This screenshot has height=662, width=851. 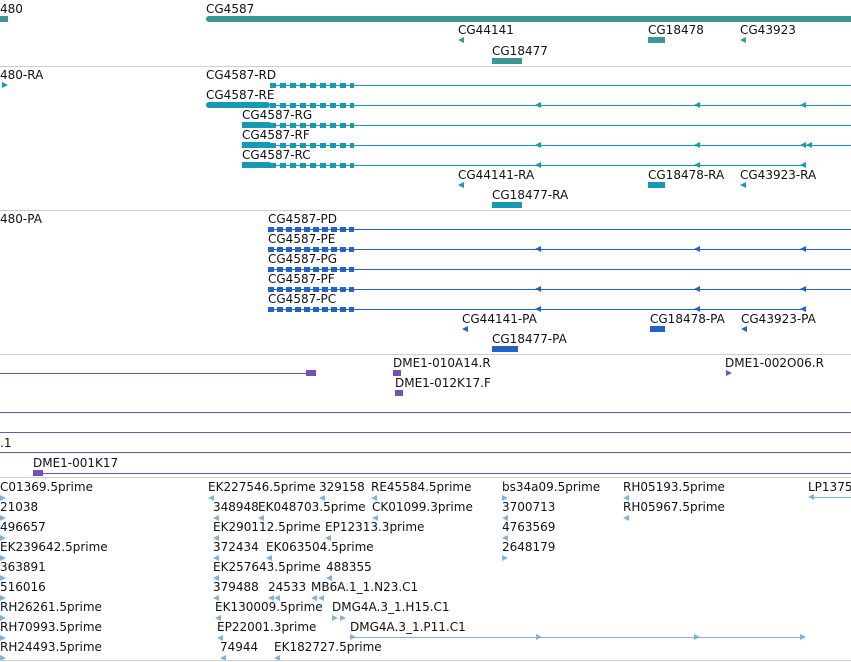 I want to click on est-label: 363891, so click(x=23, y=567).